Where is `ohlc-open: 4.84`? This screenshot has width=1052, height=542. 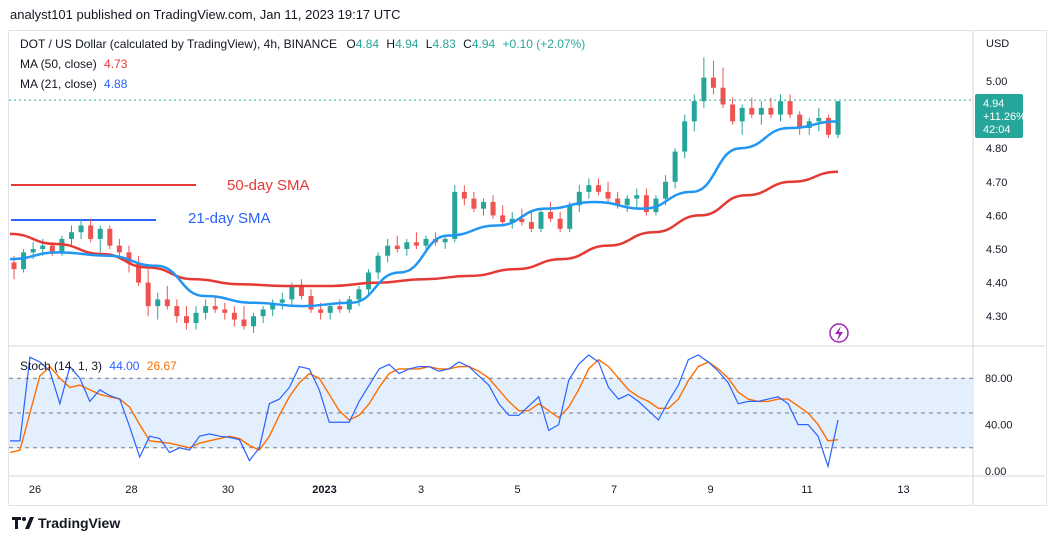
ohlc-open: 4.84 is located at coordinates (367, 44).